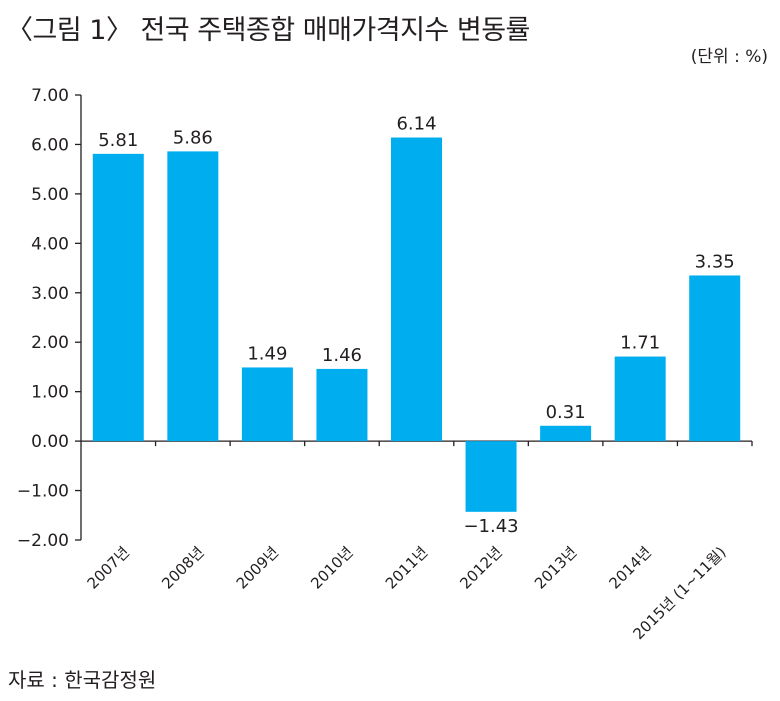  What do you see at coordinates (406, 567) in the screenshot?
I see `x-tick-label: 2011년` at bounding box center [406, 567].